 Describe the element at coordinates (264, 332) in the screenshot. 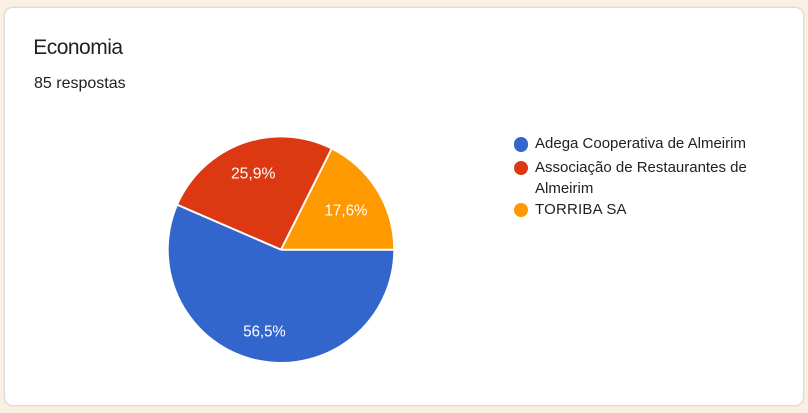

I see `svg-text: 56,5%` at that location.